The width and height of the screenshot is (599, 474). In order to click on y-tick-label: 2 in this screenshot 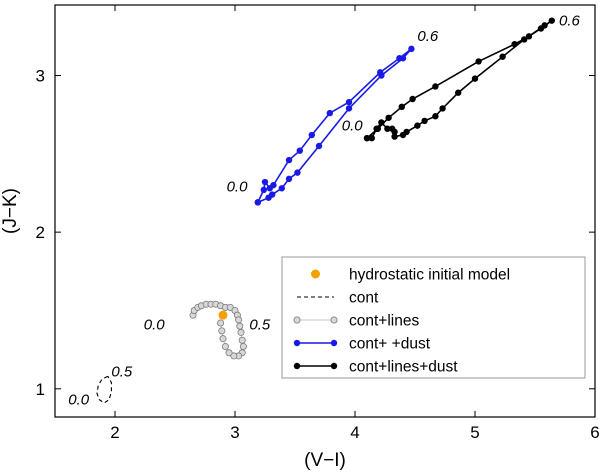, I will do `click(40, 232)`.